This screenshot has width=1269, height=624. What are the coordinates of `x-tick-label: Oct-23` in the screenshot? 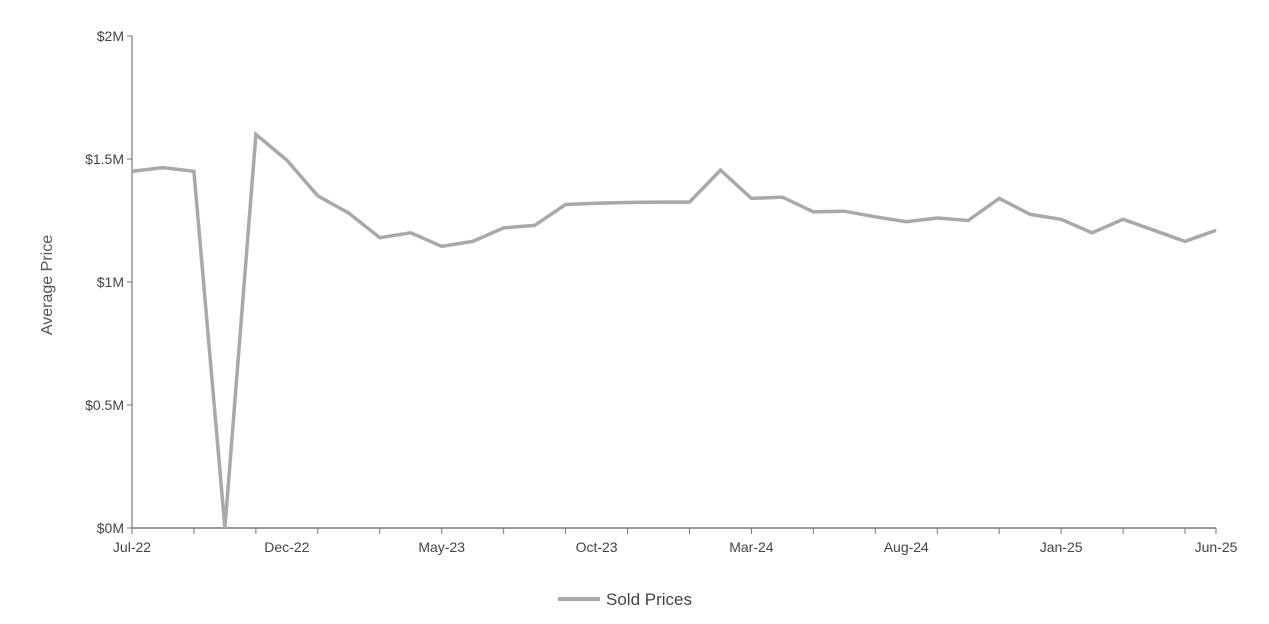 It's located at (597, 547).